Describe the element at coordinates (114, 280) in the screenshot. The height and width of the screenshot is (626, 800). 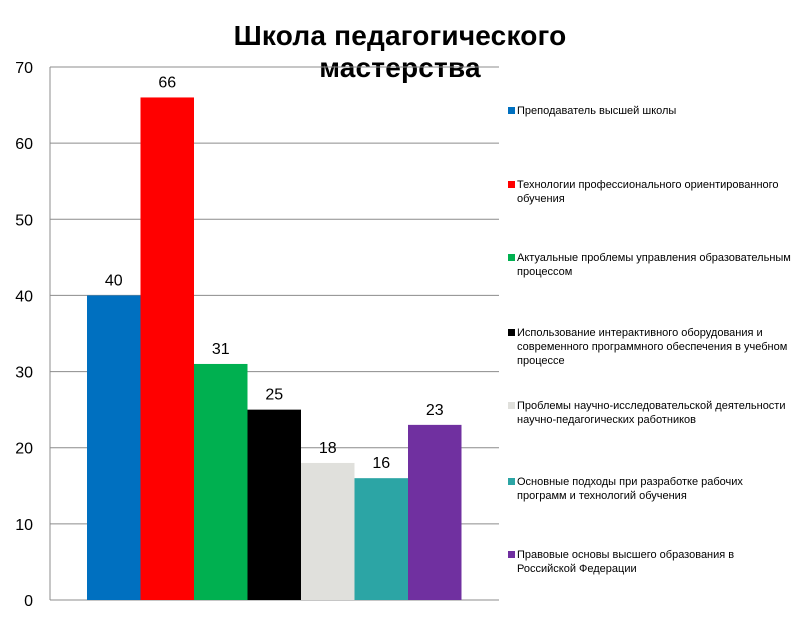
I see `data-label: 40` at that location.